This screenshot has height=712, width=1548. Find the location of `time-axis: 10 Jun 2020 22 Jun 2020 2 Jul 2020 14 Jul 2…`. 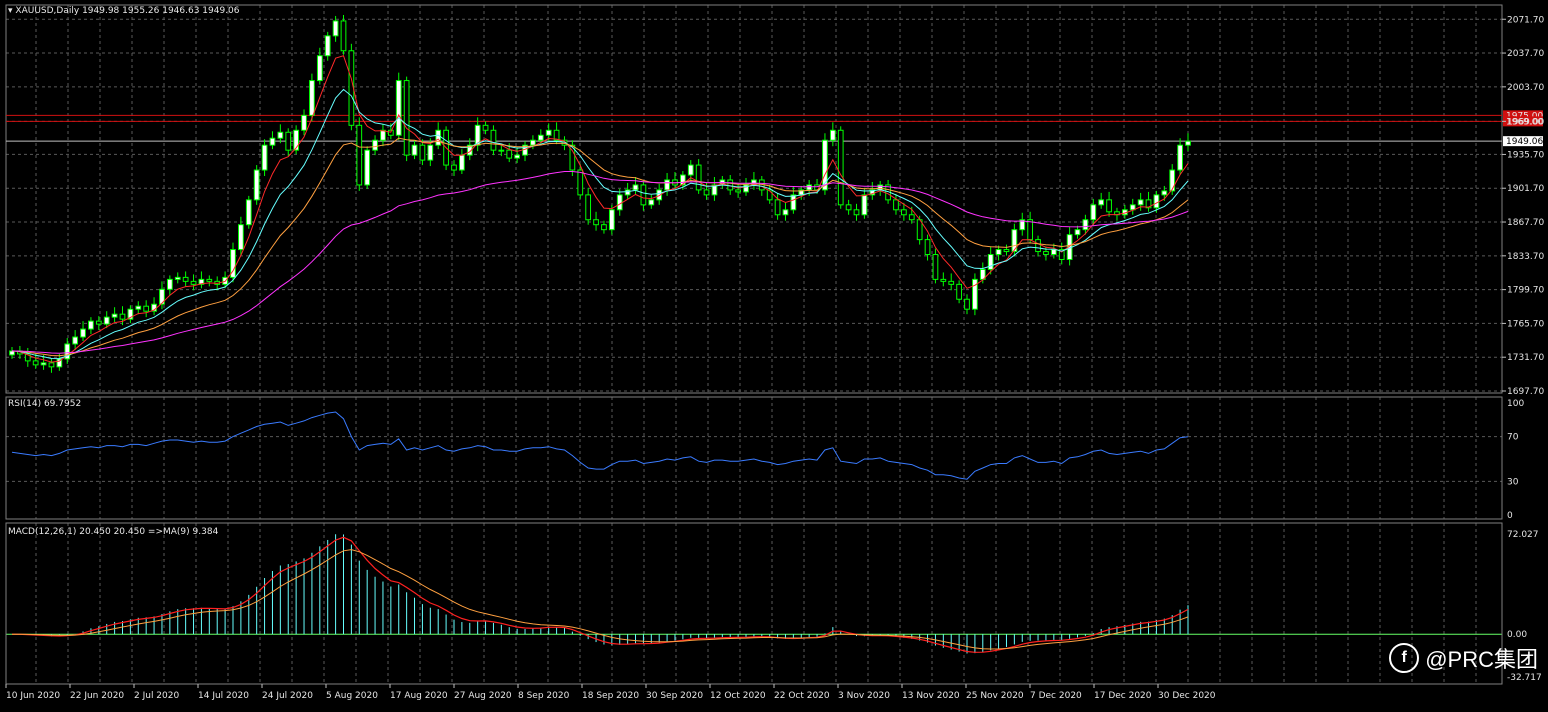

time-axis: 10 Jun 2020 22 Jun 2020 2 Jul 2020 14 Jul 2… is located at coordinates (610, 692).